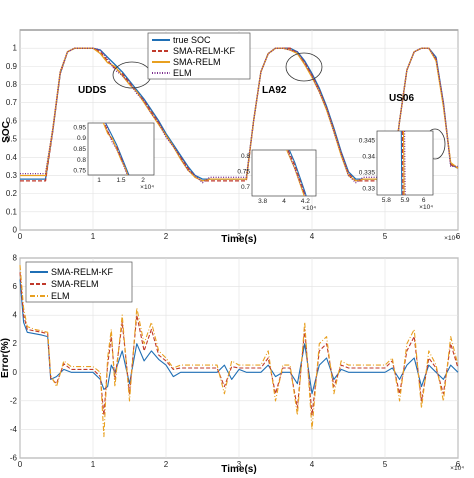  What do you see at coordinates (75, 284) in the screenshot?
I see `legend-item-sma-relm-error: SMA-RELM` at bounding box center [75, 284].